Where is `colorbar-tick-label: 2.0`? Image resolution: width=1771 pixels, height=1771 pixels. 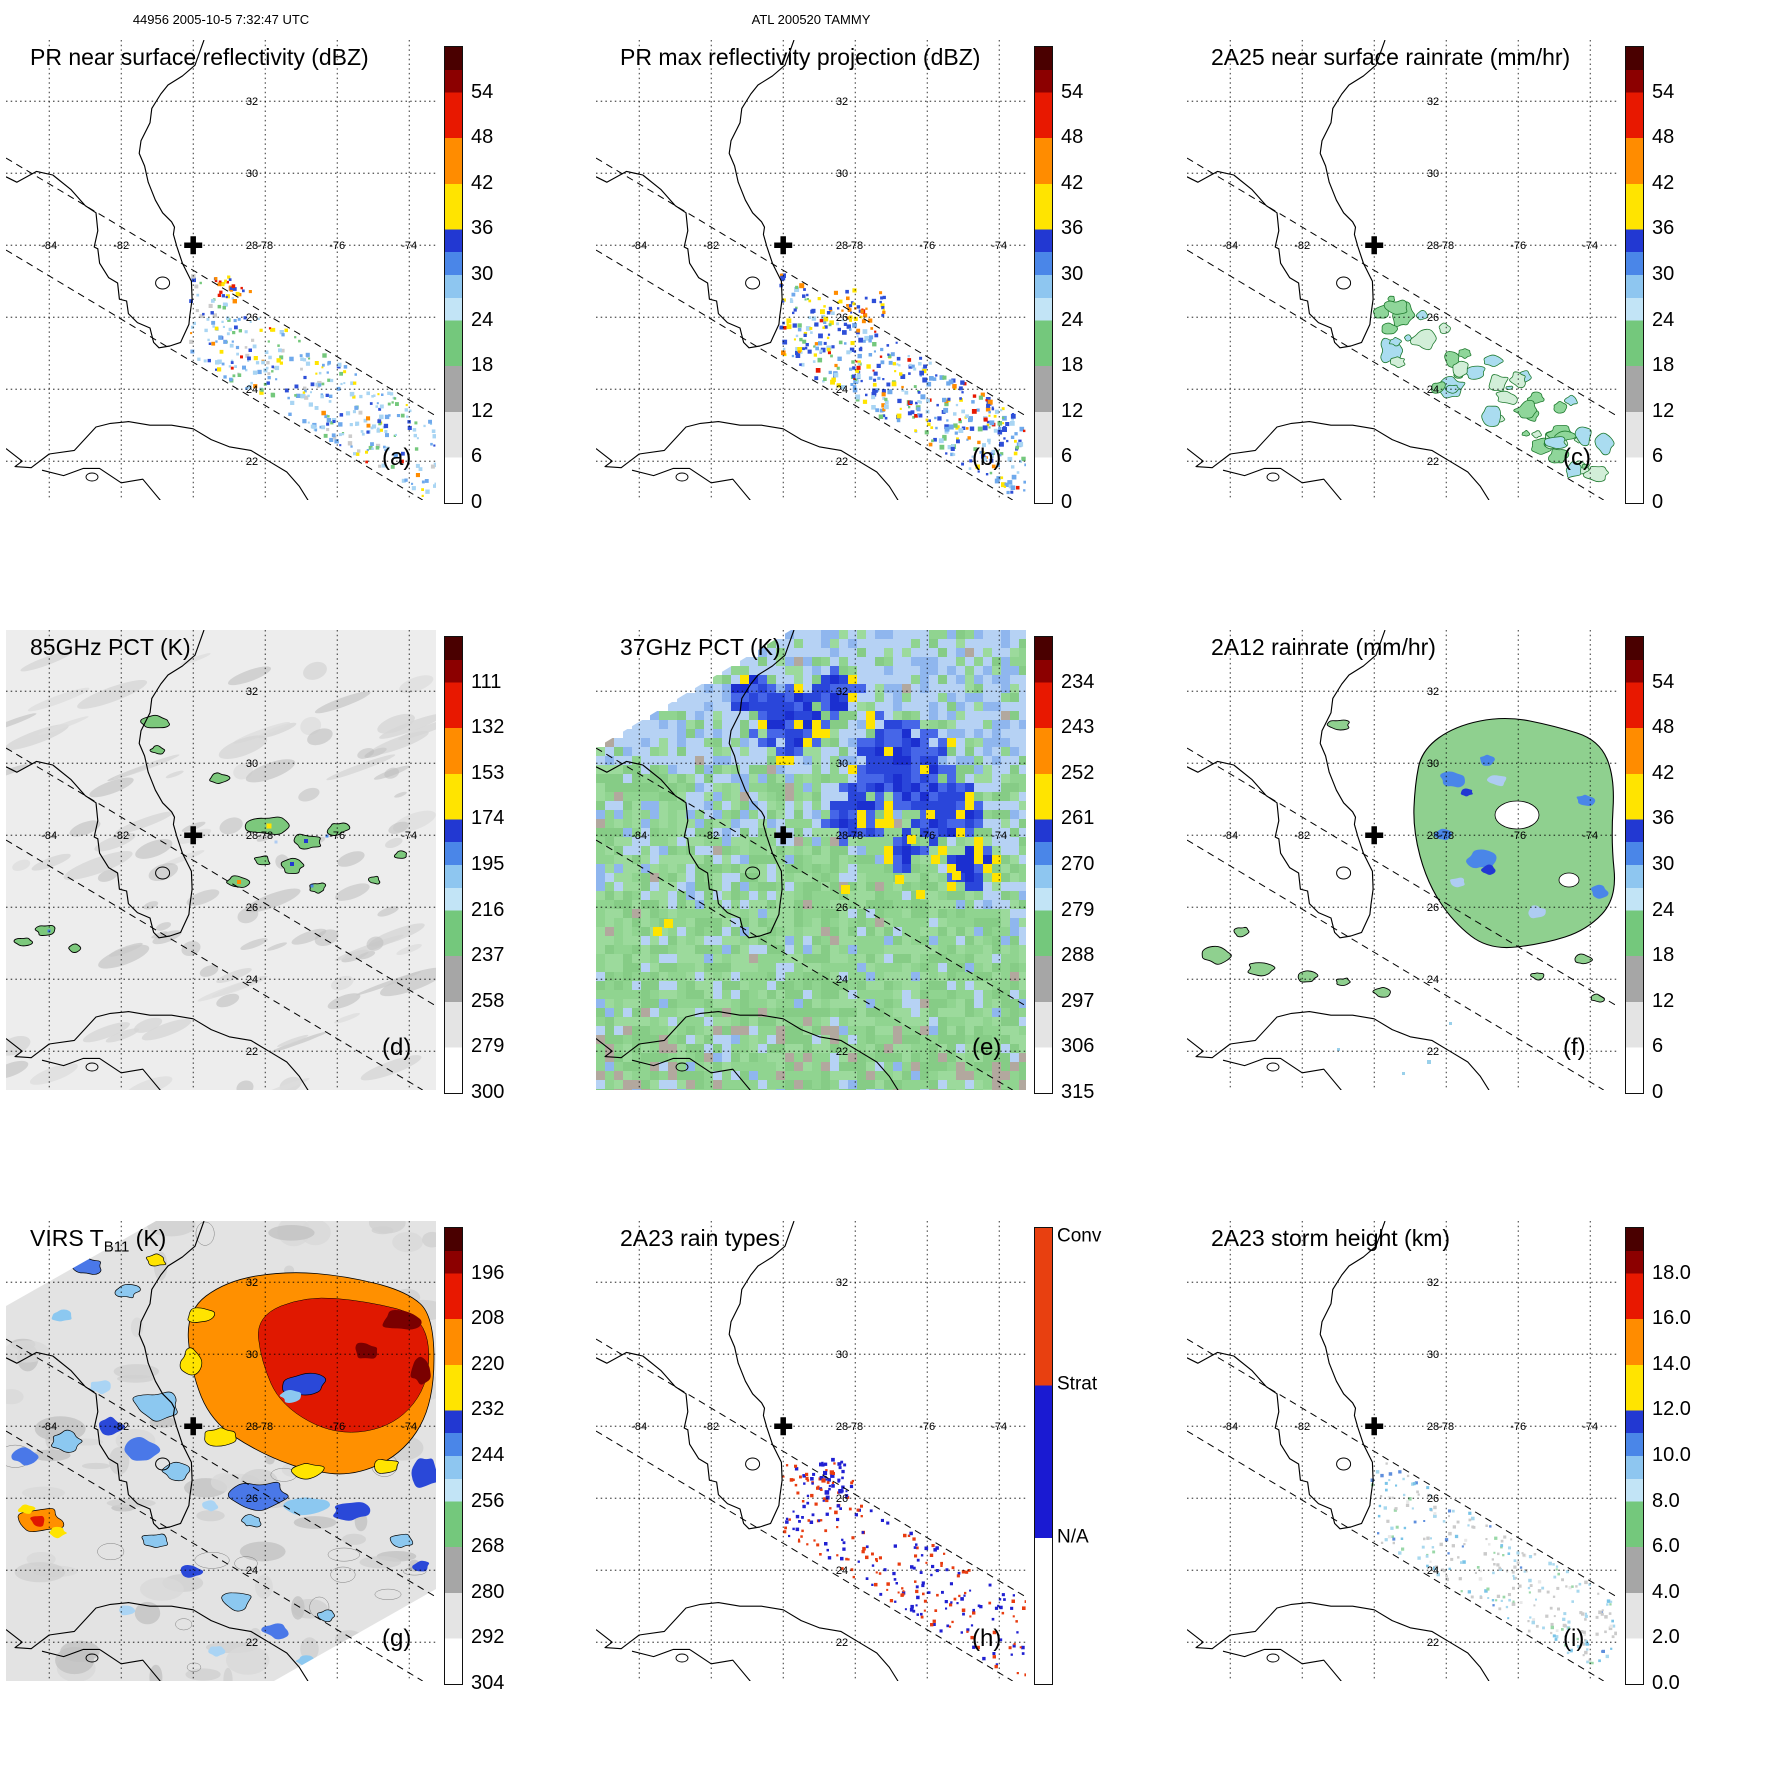 colorbar-tick-label: 2.0 is located at coordinates (1666, 1637).